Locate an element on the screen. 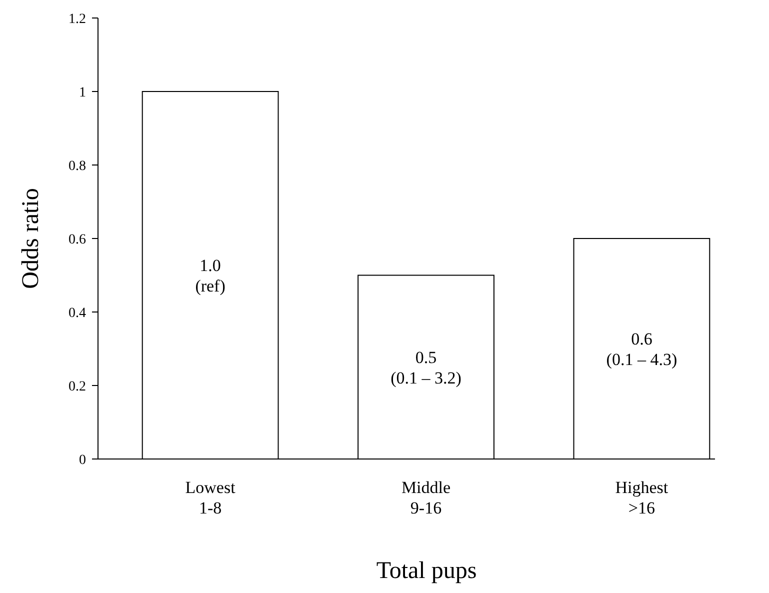 Image resolution: width=769 pixels, height=593 pixels. y-tick-label: 1.2 is located at coordinates (77, 19).